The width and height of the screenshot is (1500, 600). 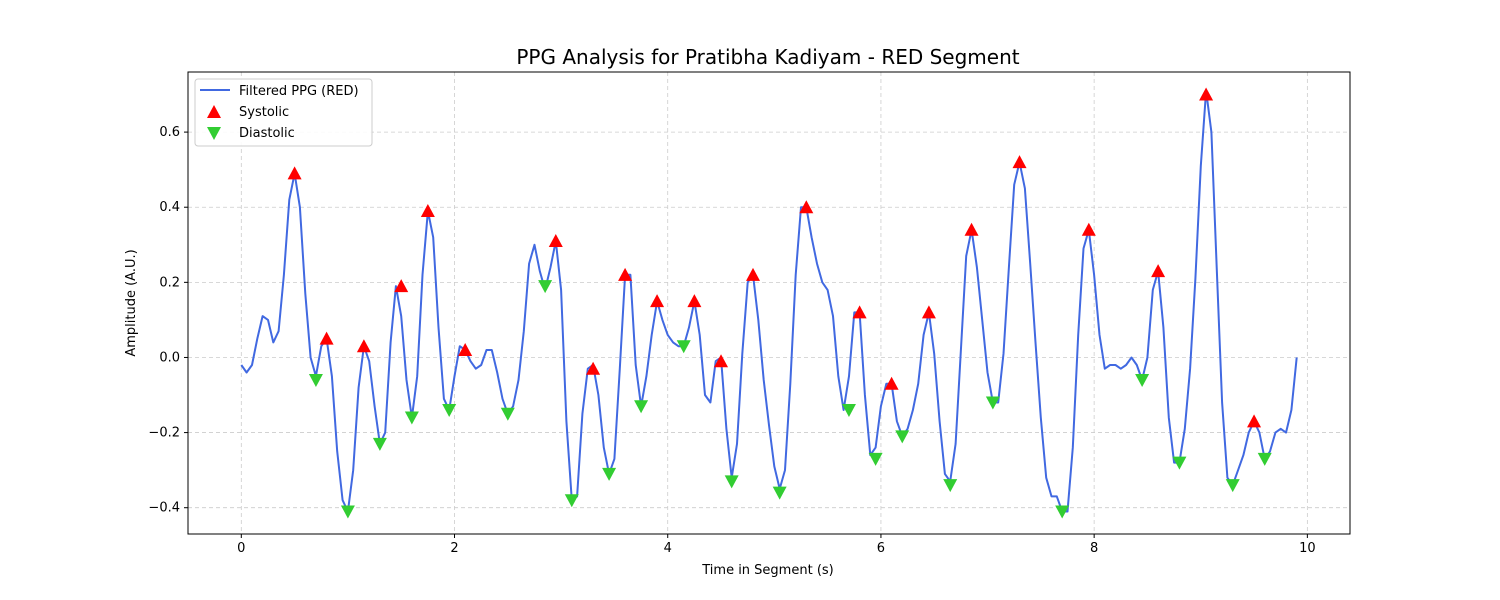 What do you see at coordinates (267, 133) in the screenshot?
I see `legend-entry-diastolic: Diastolic` at bounding box center [267, 133].